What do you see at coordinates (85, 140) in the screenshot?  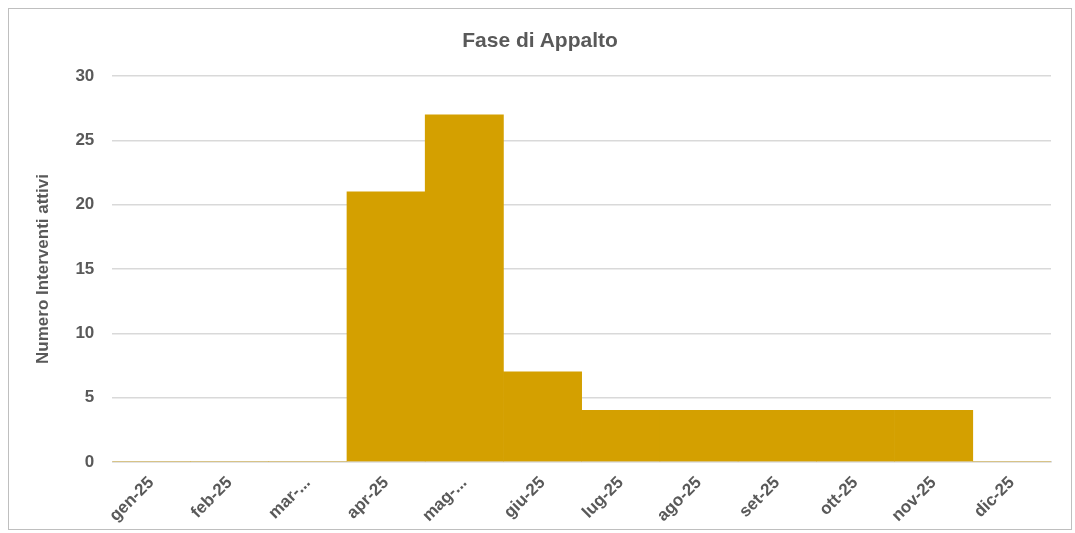 I see `y-tick-label: 25` at bounding box center [85, 140].